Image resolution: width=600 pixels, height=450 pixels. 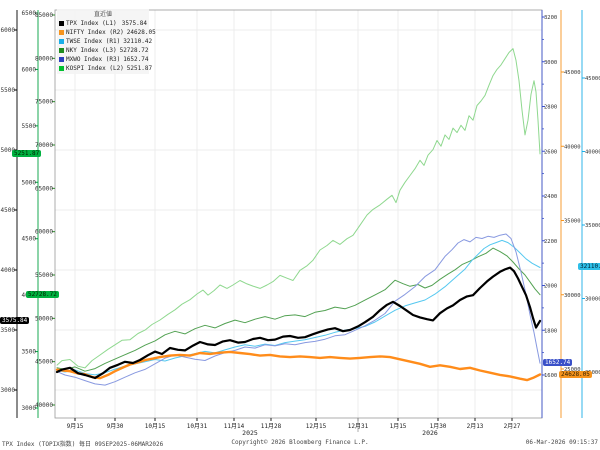 I want to click on axis-tick-label: 70000, so click(x=44, y=145).